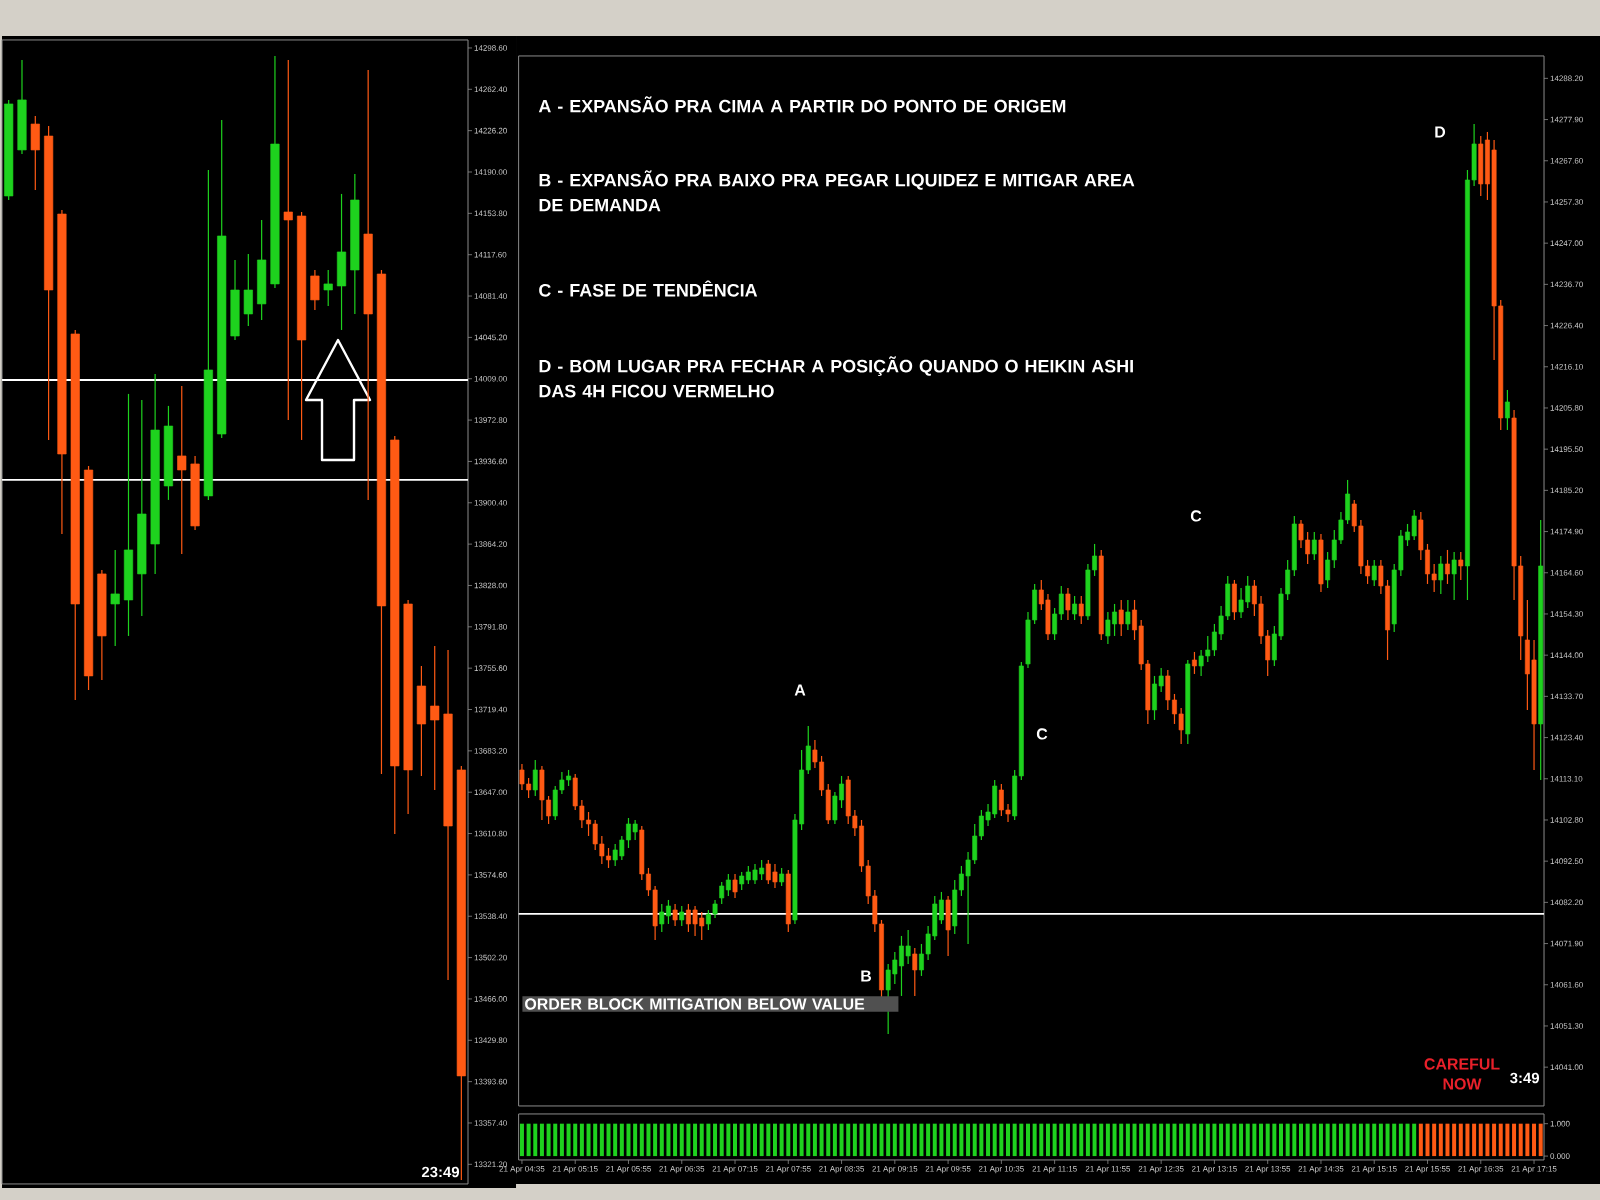 This screenshot has height=1200, width=1600. What do you see at coordinates (648, 288) in the screenshot?
I see `annotation: C - FASE DE TENDÊNCIA` at bounding box center [648, 288].